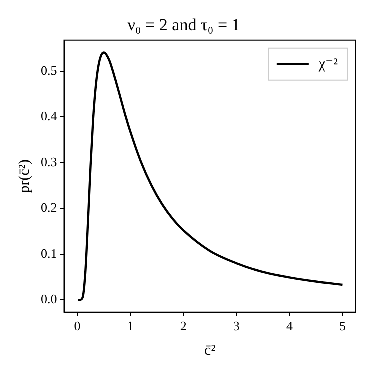 Image resolution: width=374 pixels, height=374 pixels. Describe the element at coordinates (130, 326) in the screenshot. I see `x-tick-label: 1` at that location.